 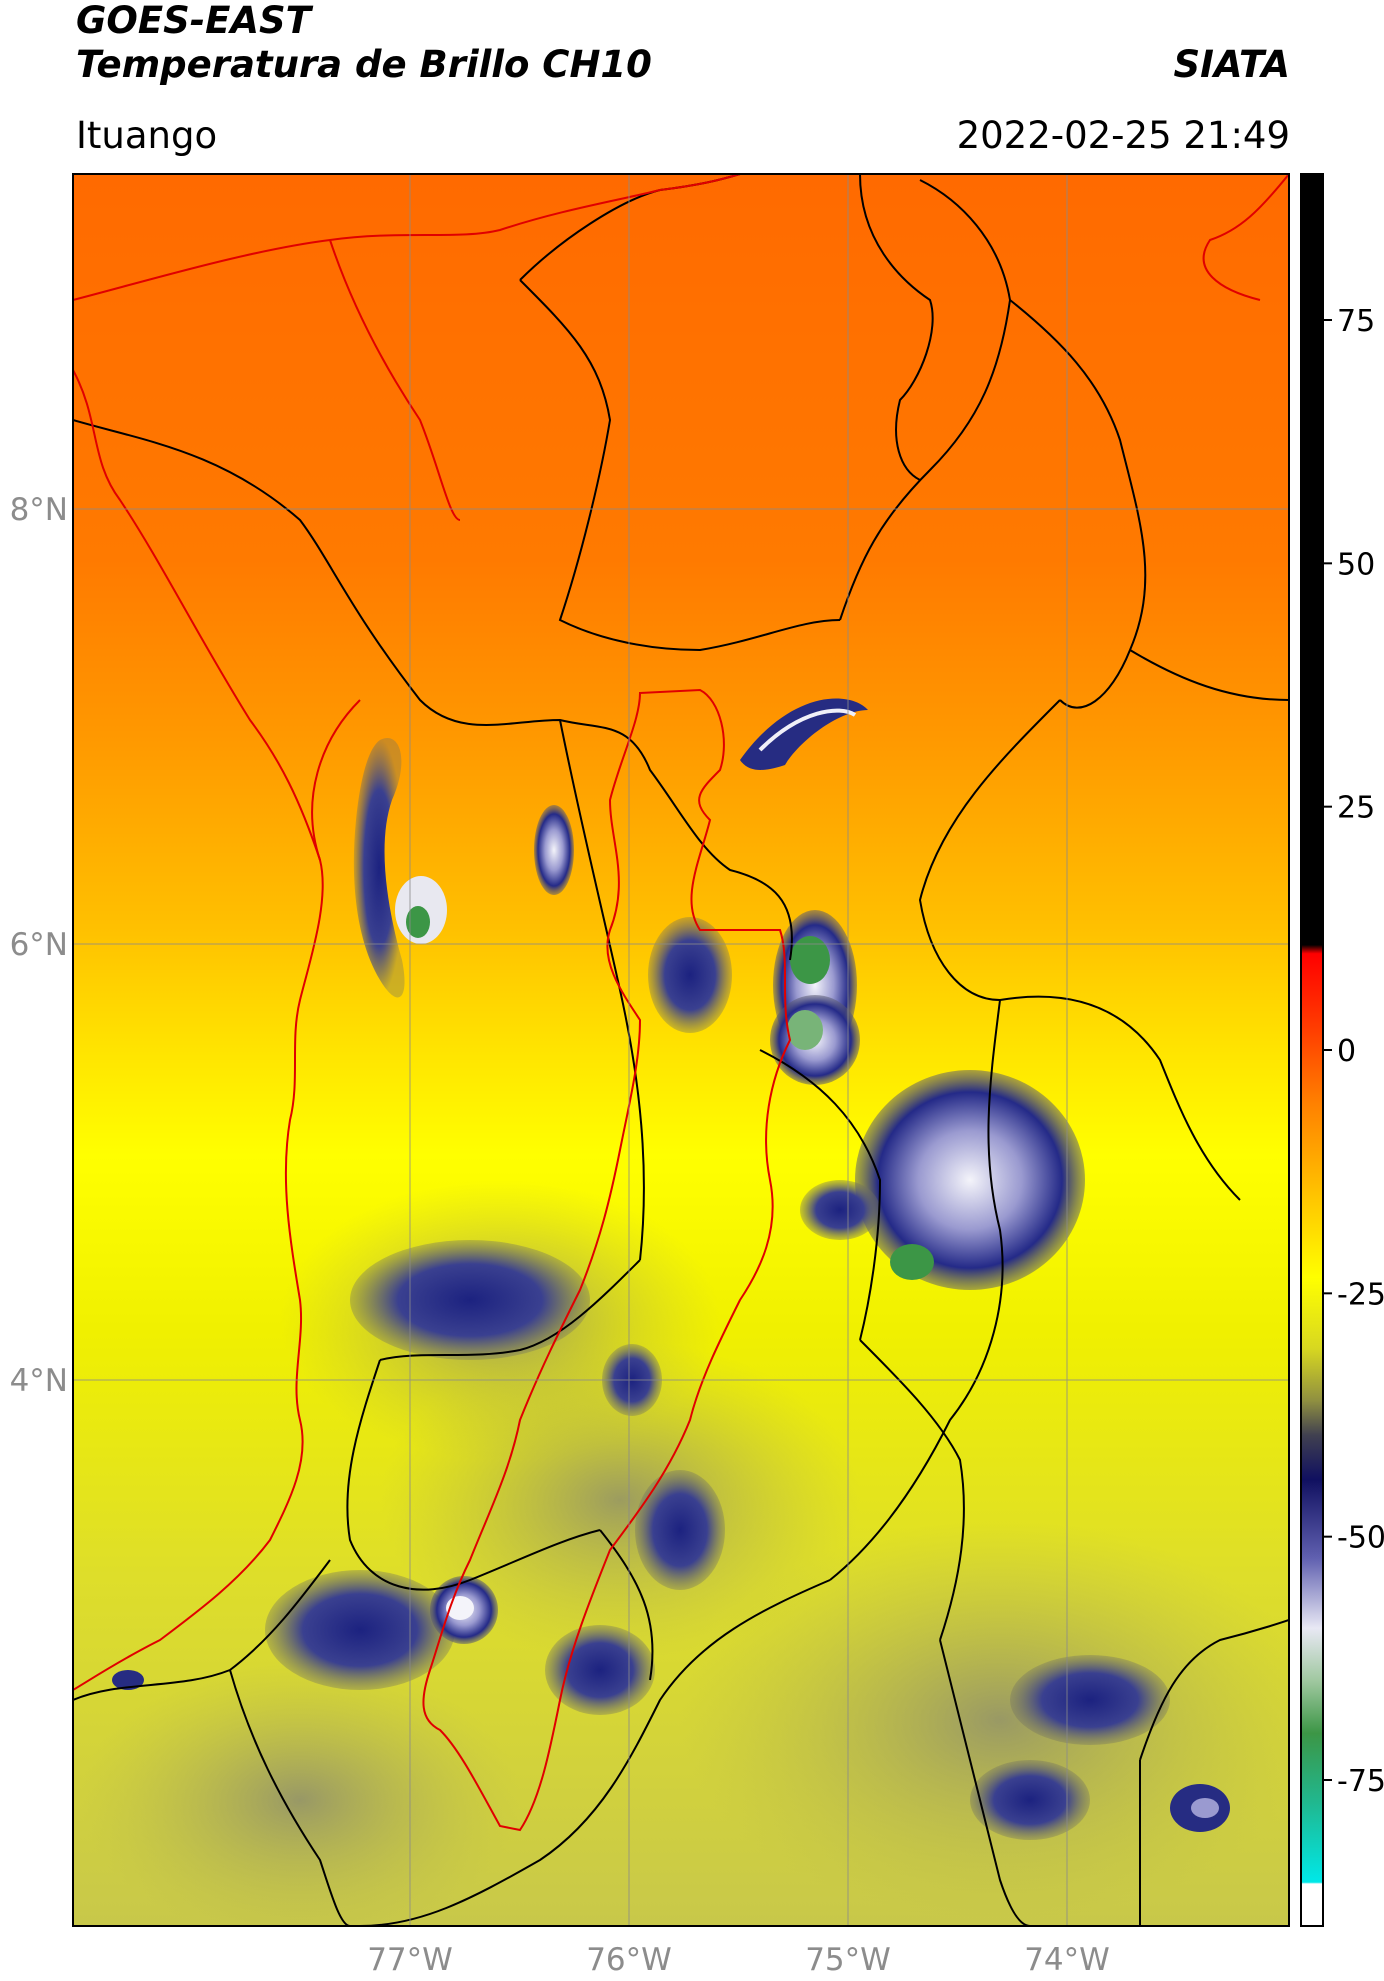 I want to click on lon-label-75w: 75°W, so click(x=848, y=1960).